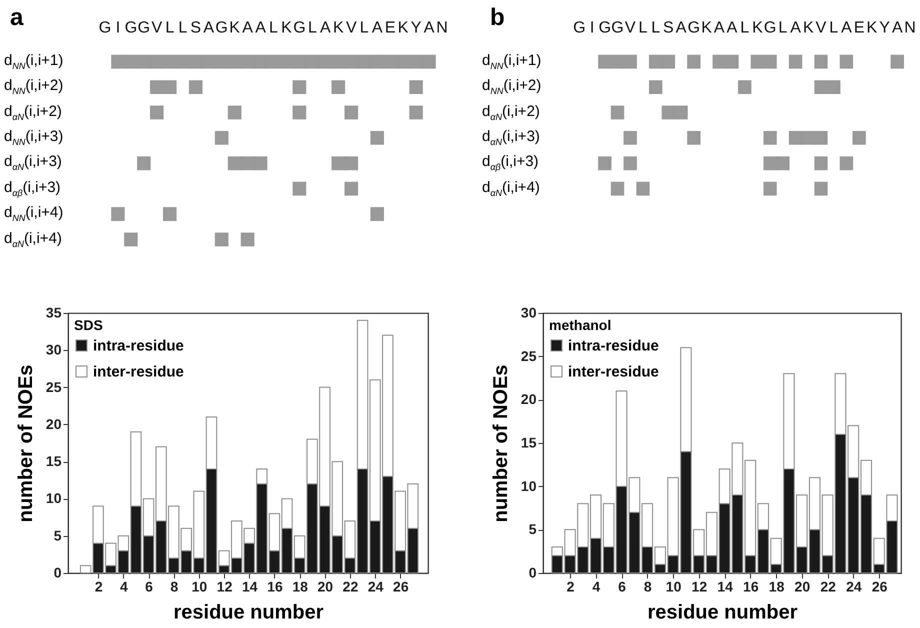 This screenshot has height=628, width=920. Describe the element at coordinates (34, 138) in the screenshot. I see `y-tick-label: d$_{NN}$(i,i+3)` at that location.